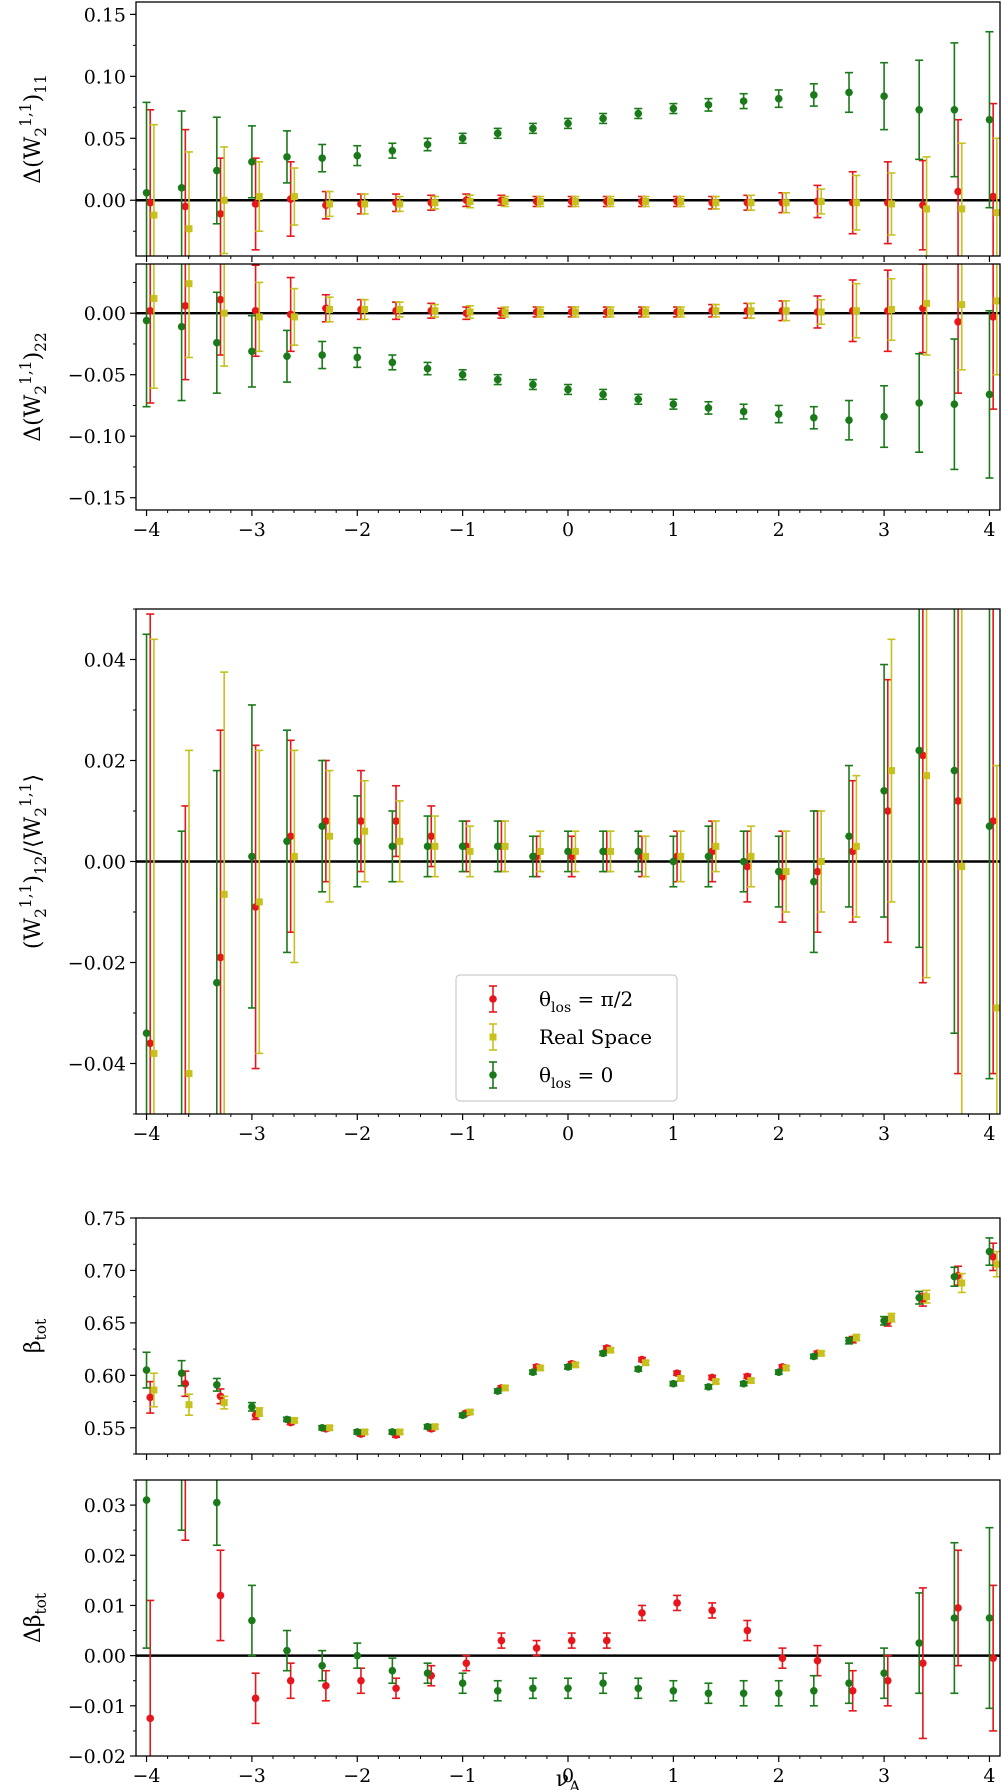  Describe the element at coordinates (105, 762) in the screenshot. I see `y-tick-label: 0.02` at that location.